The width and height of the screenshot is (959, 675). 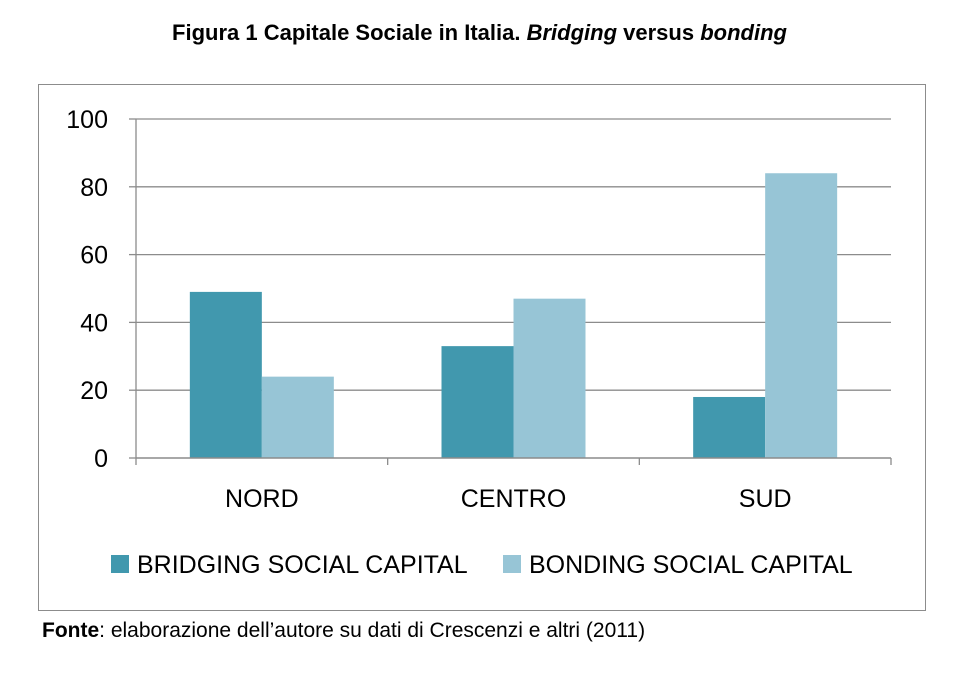 What do you see at coordinates (549, 378) in the screenshot?
I see `bar-bonding-centro` at bounding box center [549, 378].